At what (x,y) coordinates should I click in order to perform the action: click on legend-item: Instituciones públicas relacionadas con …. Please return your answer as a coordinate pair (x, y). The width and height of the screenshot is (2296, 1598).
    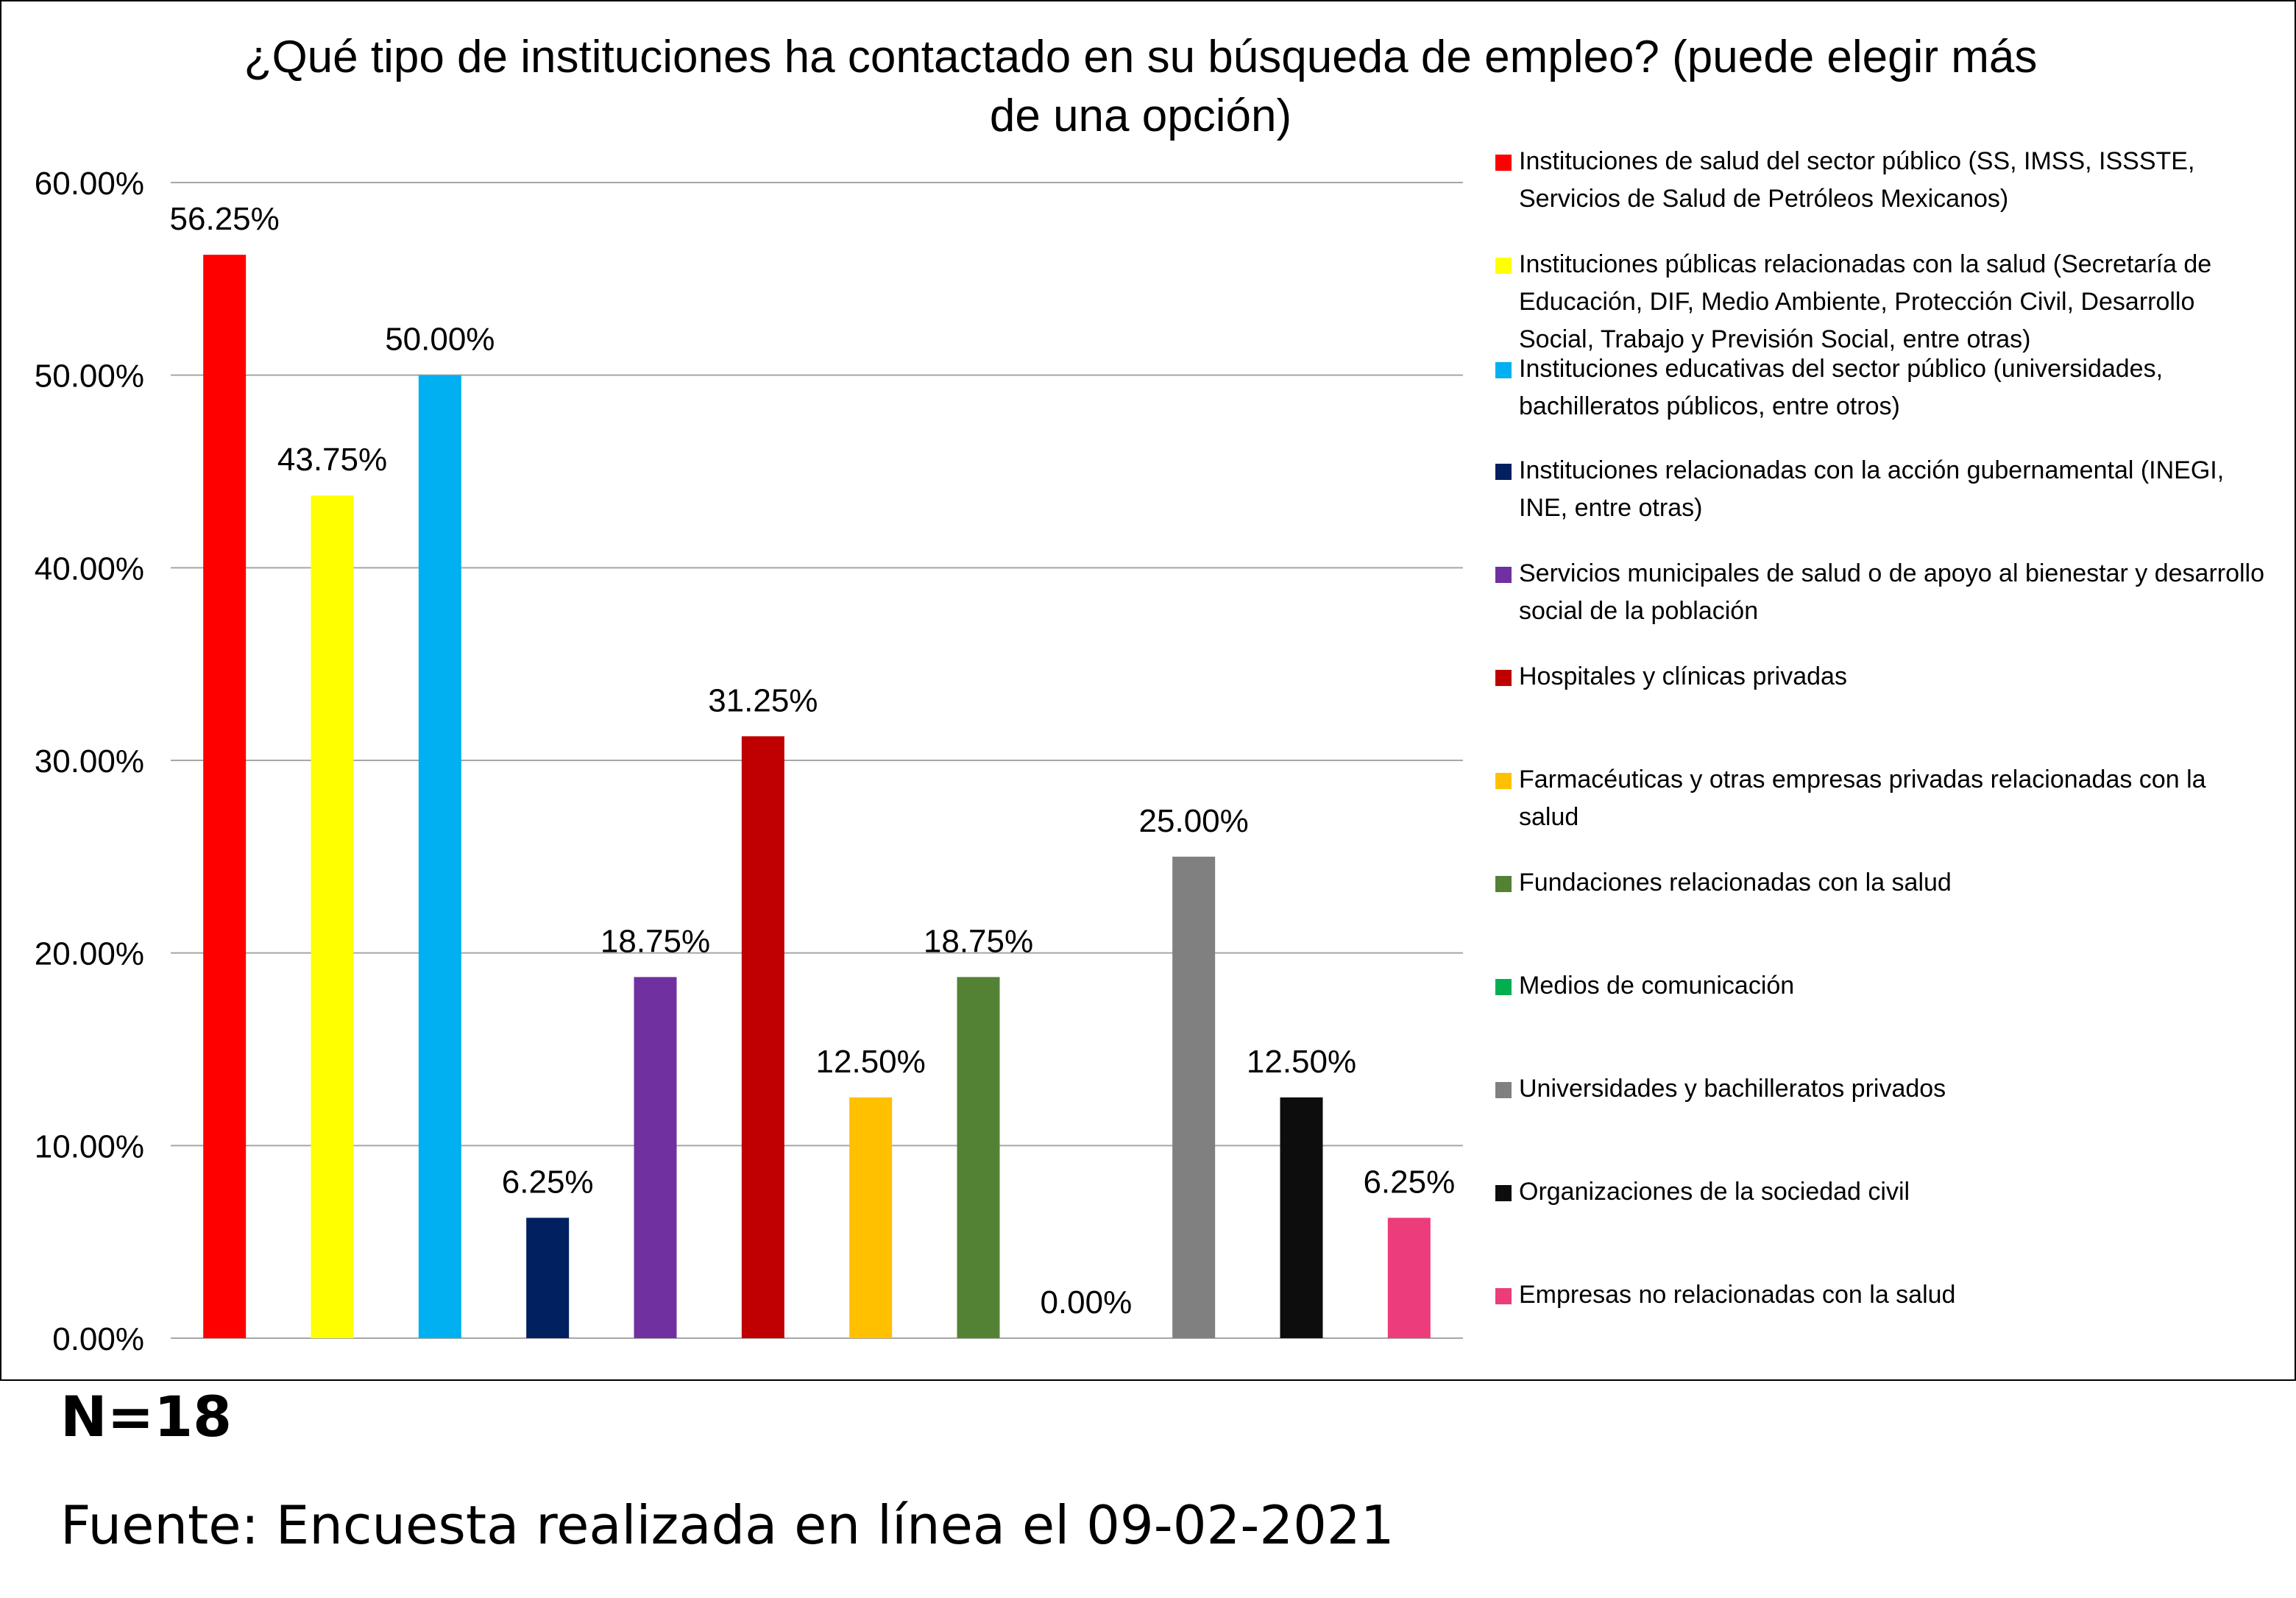
    Looking at the image, I should click on (1882, 302).